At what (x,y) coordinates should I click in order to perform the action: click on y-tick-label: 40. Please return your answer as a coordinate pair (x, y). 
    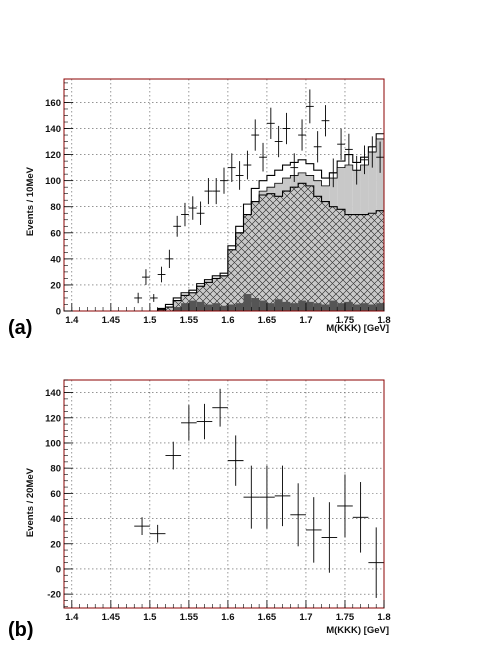
    Looking at the image, I should click on (55, 519).